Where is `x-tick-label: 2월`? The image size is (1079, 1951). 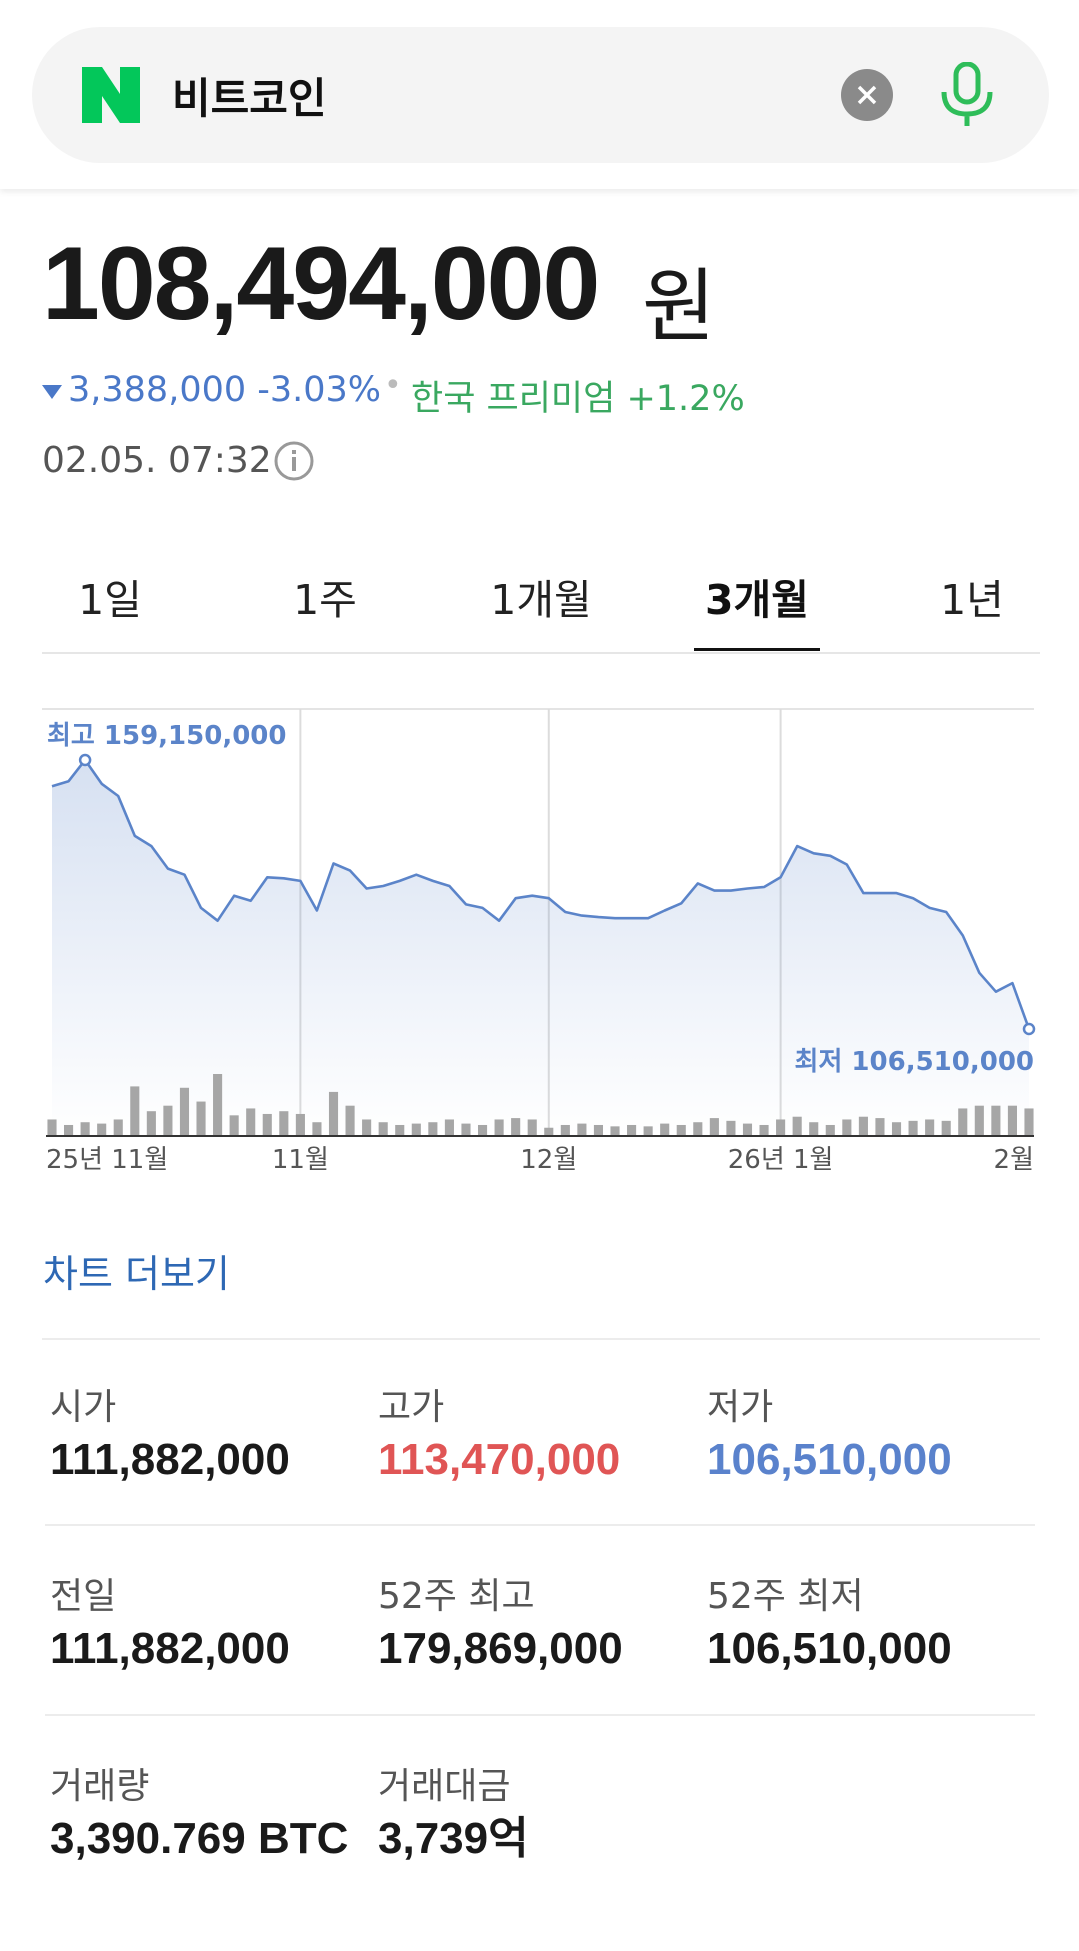 x-tick-label: 2월 is located at coordinates (1014, 1160).